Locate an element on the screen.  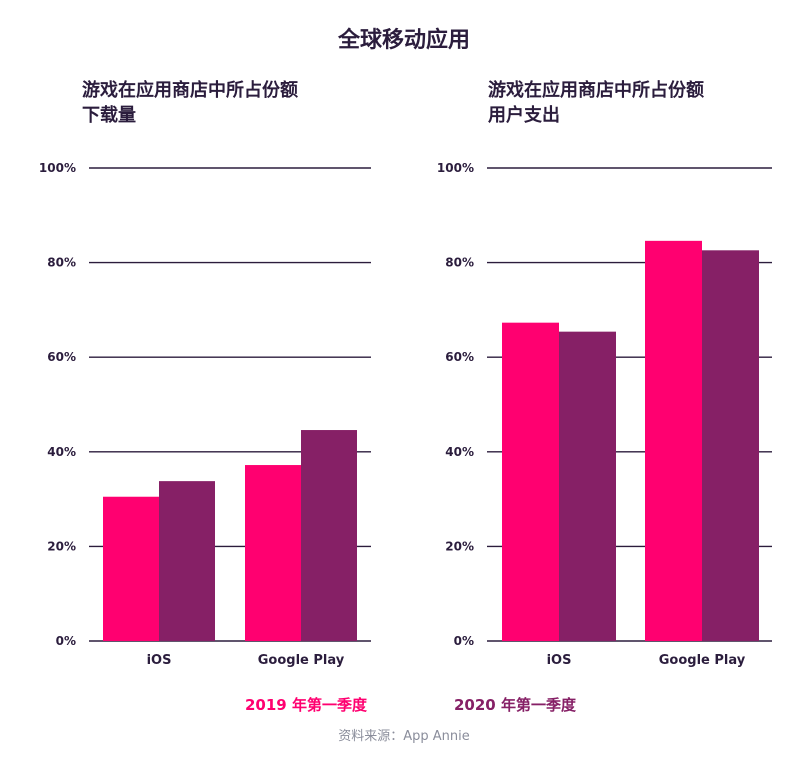
right-chart-title: 游戏在应用商店中所占份额 用户支出 is located at coordinates (596, 103).